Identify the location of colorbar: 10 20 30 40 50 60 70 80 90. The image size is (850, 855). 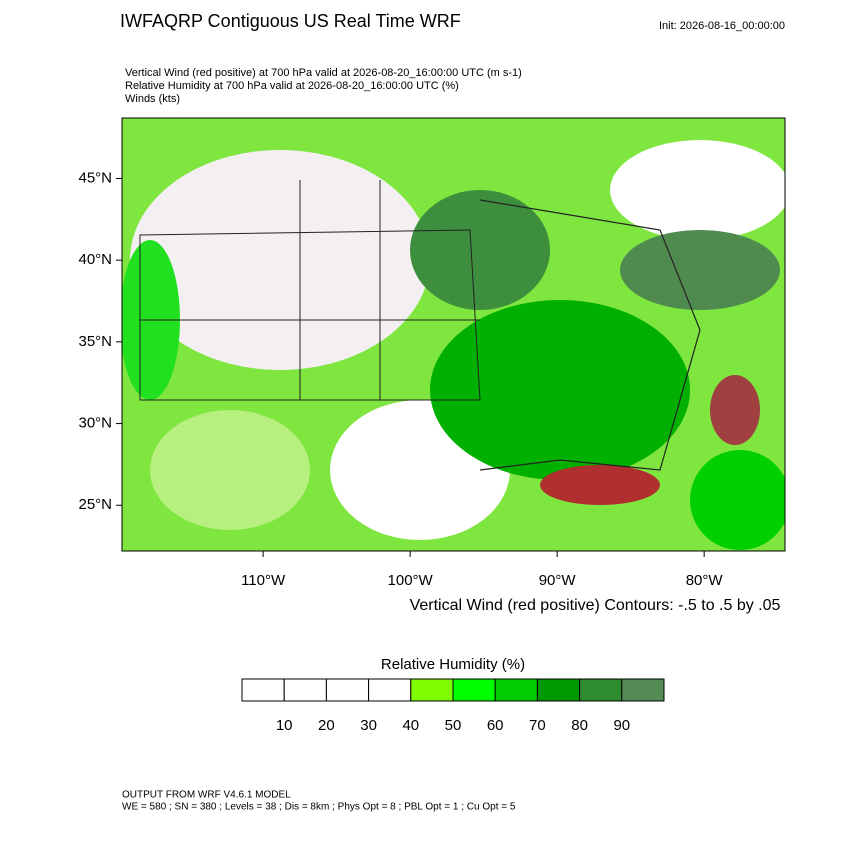
(453, 706).